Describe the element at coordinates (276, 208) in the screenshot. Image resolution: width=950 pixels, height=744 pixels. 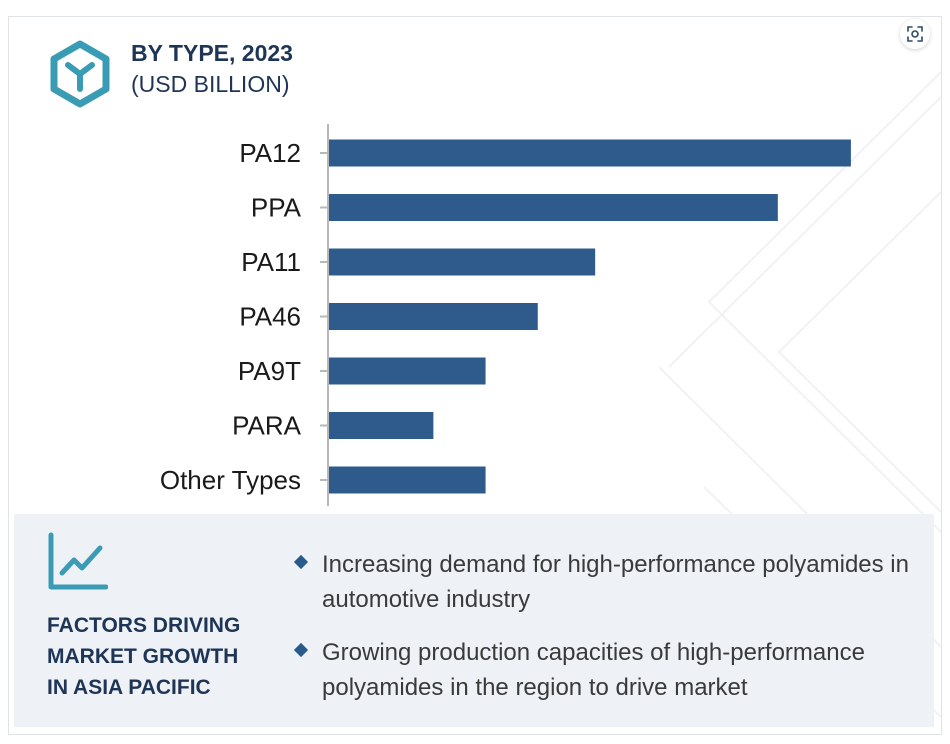
I see `category-label: PPA` at that location.